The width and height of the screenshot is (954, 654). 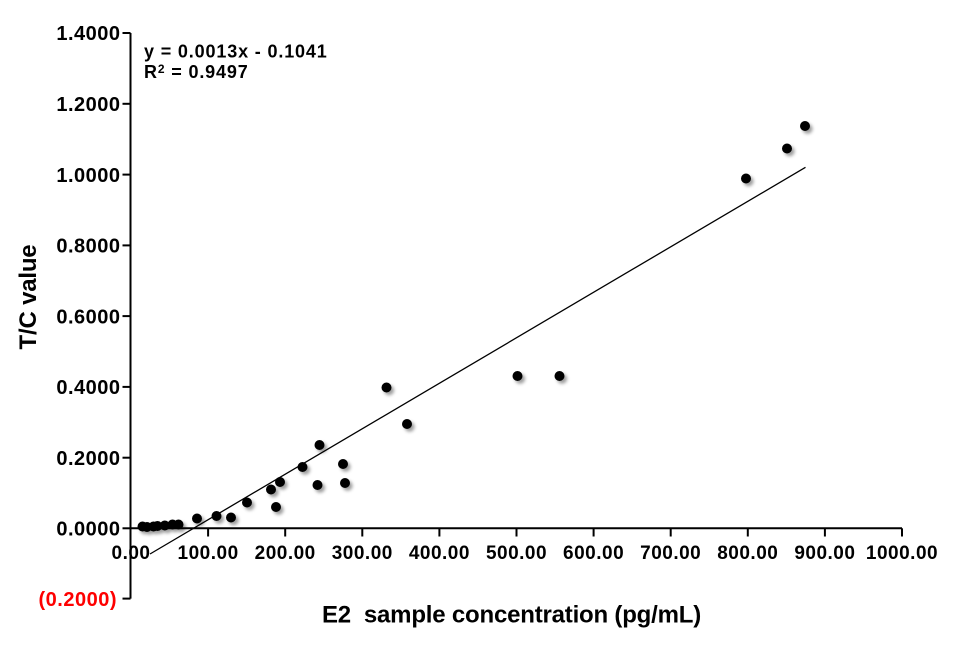 I want to click on svg-text: R2 = 0.9497, so click(x=196, y=72).